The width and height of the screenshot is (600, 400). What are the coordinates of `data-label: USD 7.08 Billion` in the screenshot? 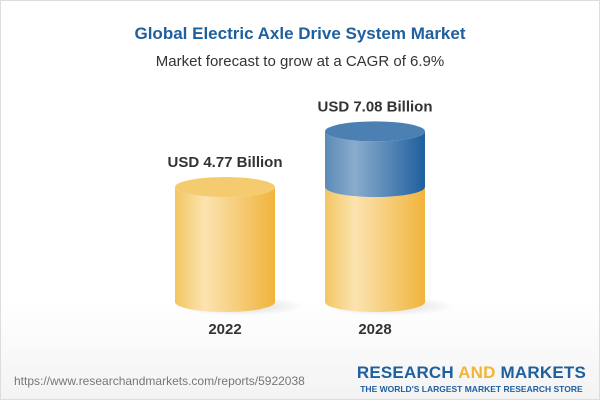 It's located at (374, 106).